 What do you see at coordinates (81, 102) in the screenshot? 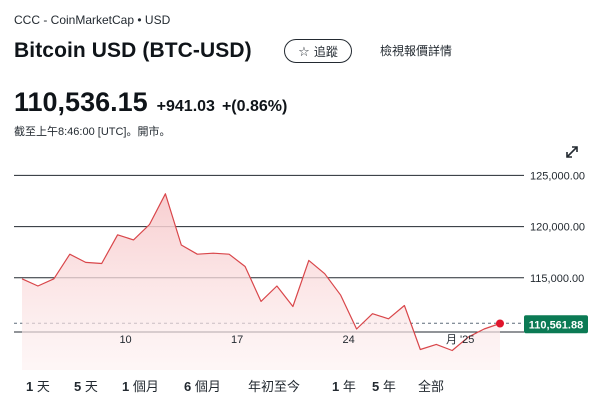
I see `current-price: 110,536.15` at bounding box center [81, 102].